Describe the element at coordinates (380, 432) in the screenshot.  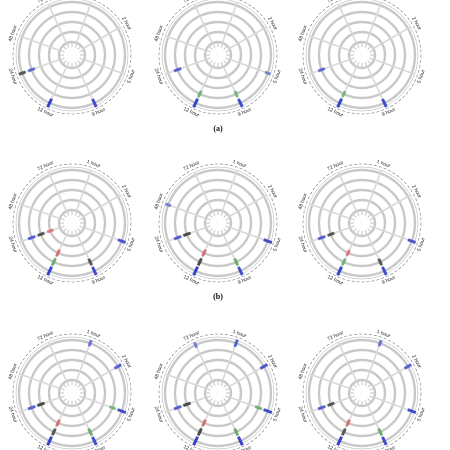
I see `mark-9-hour-green` at that location.